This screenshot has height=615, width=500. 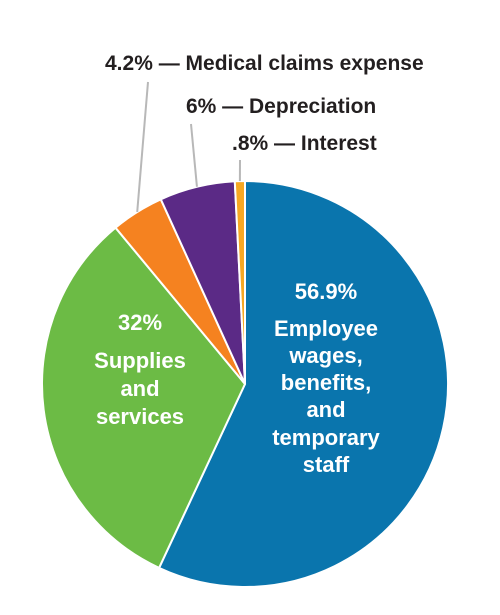 I want to click on wages-label-line: temporary, so click(x=326, y=437).